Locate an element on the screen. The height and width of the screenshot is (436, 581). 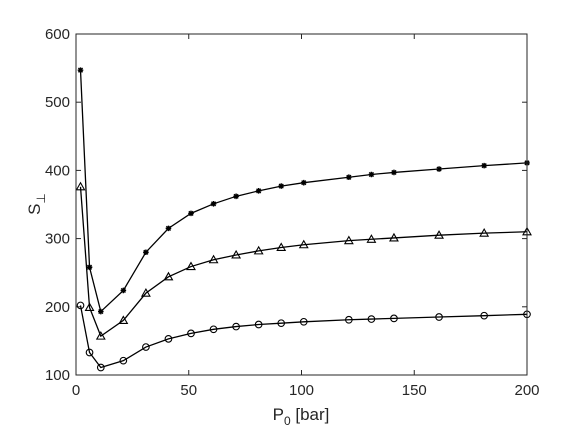
y-tick-label: 200 is located at coordinates (57, 307).